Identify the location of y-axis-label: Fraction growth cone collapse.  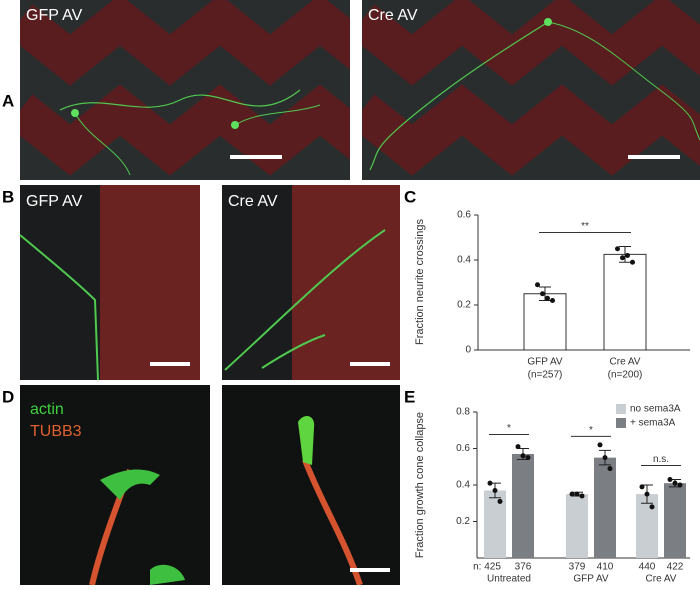
(420, 485).